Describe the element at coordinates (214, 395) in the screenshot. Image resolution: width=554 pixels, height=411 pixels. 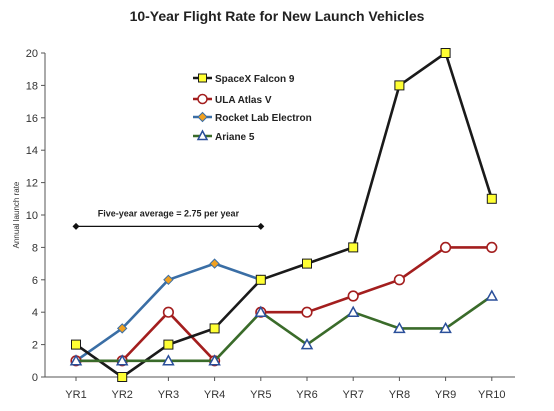
I see `x-tick-label: YR4` at that location.